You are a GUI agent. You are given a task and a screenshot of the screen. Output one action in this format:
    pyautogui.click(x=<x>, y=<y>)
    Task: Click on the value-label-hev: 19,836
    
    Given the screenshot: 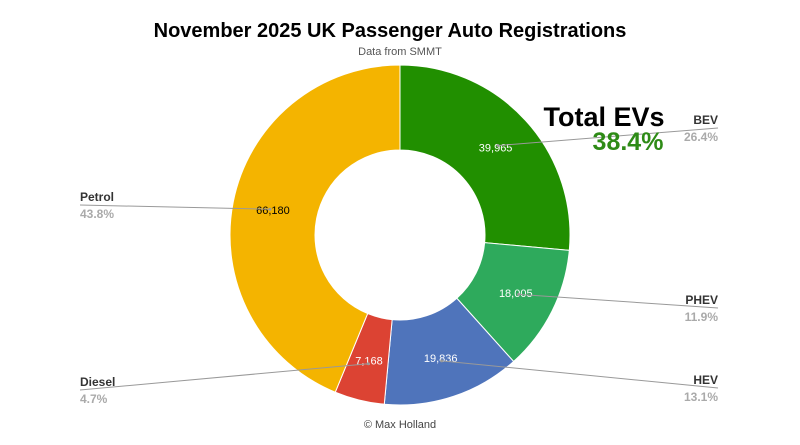 What is the action you would take?
    pyautogui.click(x=441, y=359)
    